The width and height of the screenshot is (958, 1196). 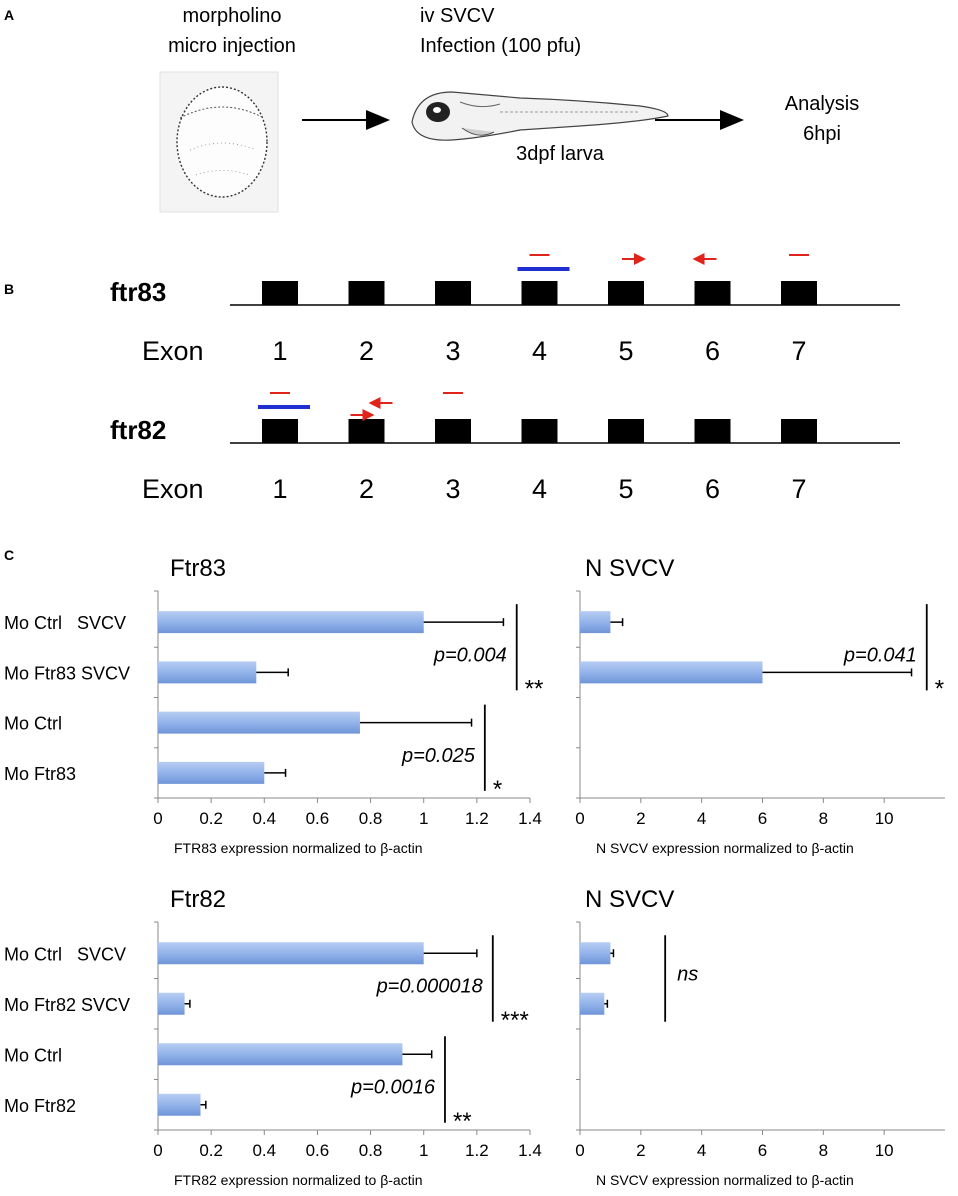 I want to click on category-label: Mo Ftr82, so click(x=40, y=1106).